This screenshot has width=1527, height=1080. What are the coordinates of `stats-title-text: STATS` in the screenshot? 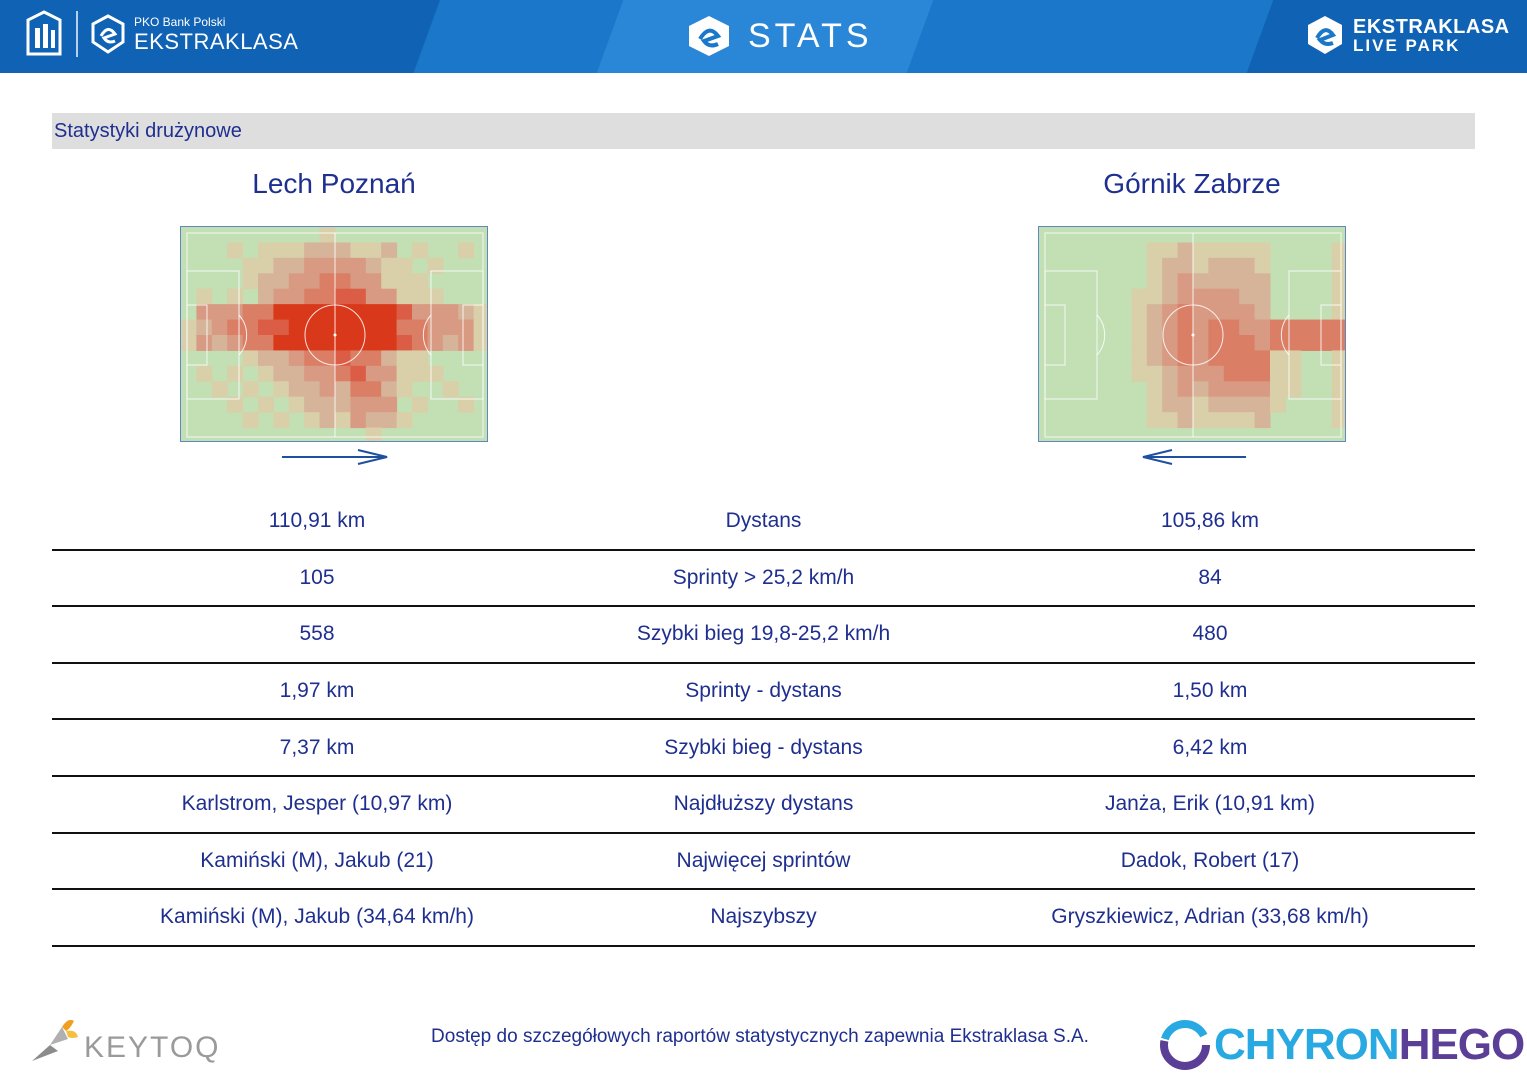 It's located at (810, 36).